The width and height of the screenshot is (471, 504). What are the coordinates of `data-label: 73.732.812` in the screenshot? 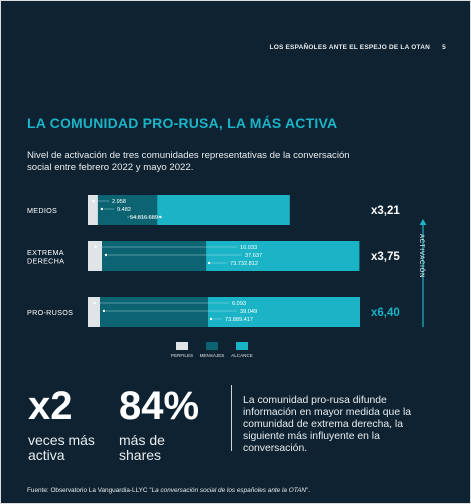 It's located at (244, 264).